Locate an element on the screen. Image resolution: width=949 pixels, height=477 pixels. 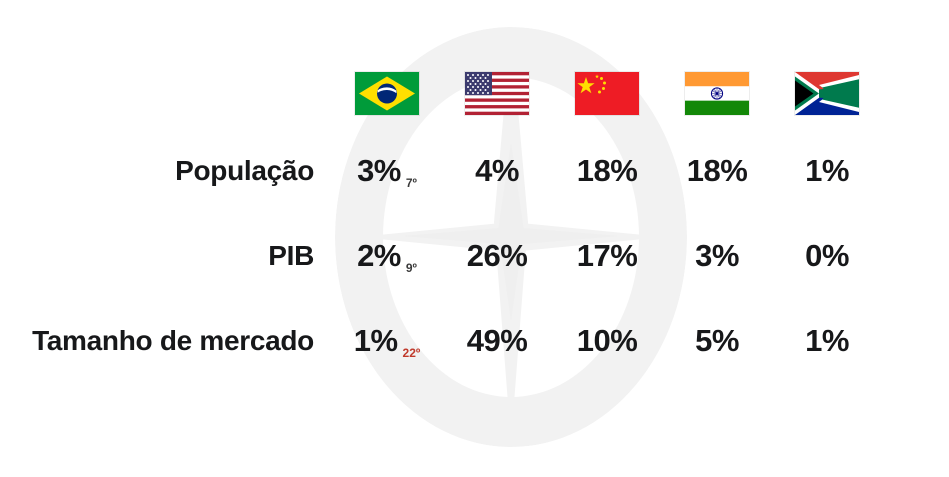
cell-value: 17% is located at coordinates (607, 255).